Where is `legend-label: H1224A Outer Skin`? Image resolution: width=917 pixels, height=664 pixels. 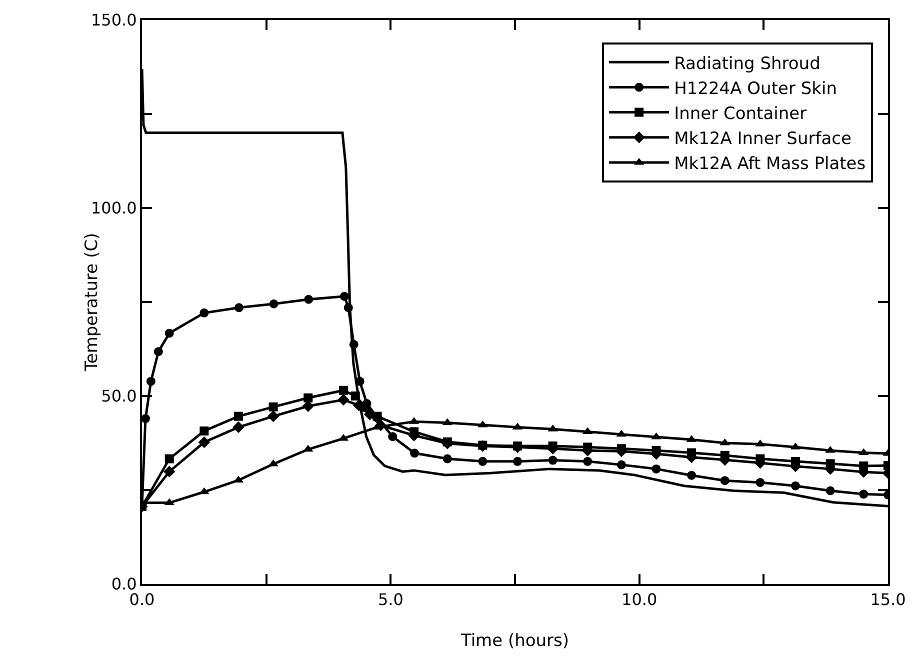
legend-label: H1224A Outer Skin is located at coordinates (755, 88).